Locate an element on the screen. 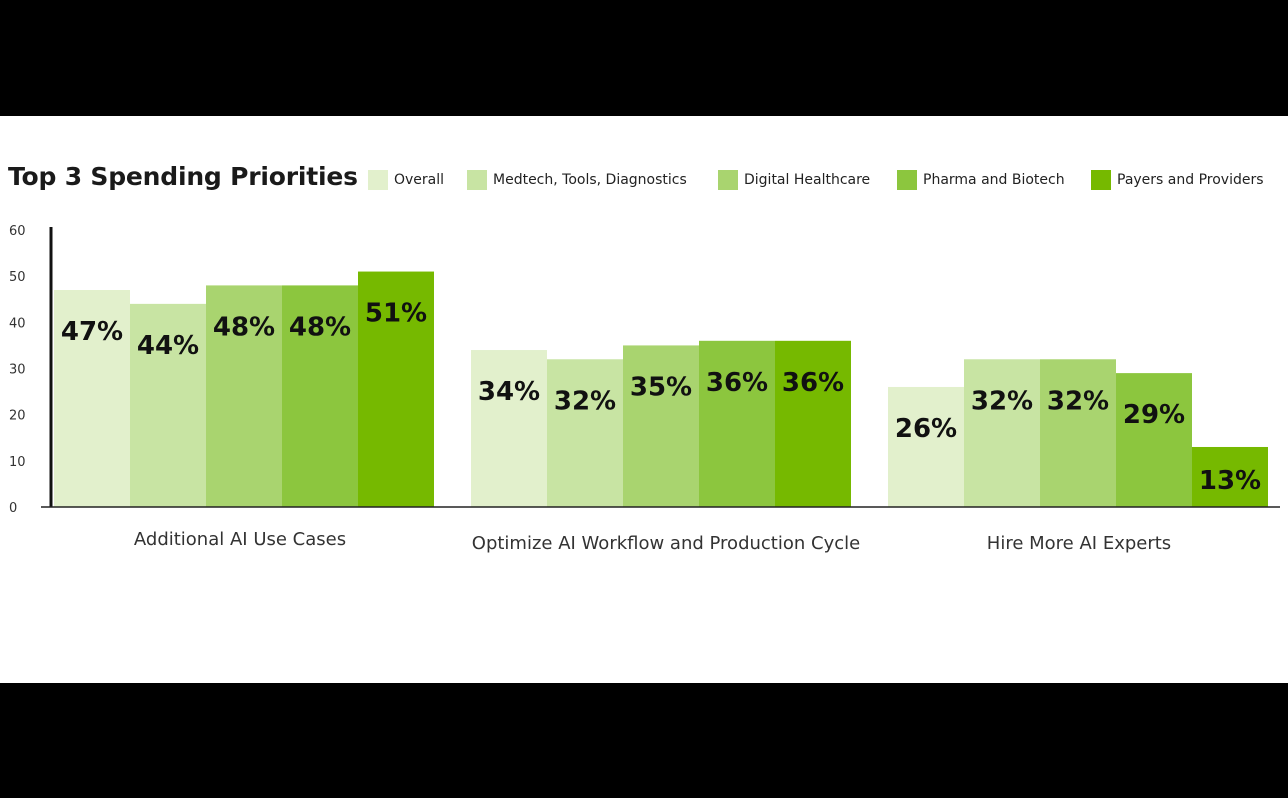 Image resolution: width=1288 pixels, height=798 pixels. y-tick-label: 10 is located at coordinates (17, 462).